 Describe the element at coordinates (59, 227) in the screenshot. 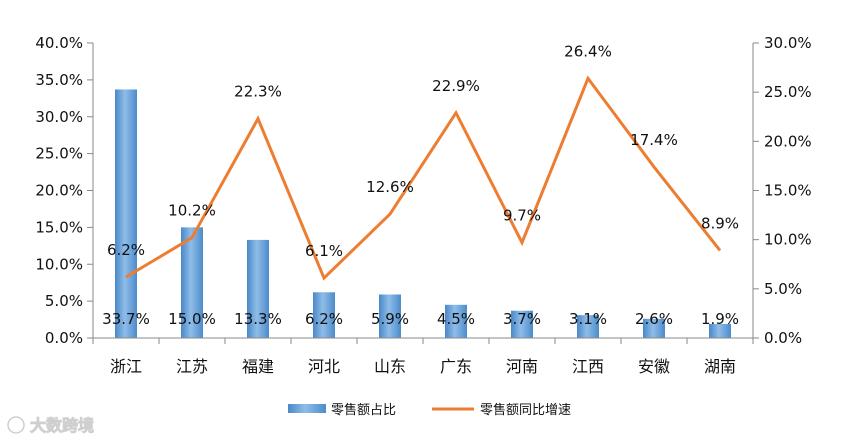

I see `y-left-tick-label: 15.0%` at that location.